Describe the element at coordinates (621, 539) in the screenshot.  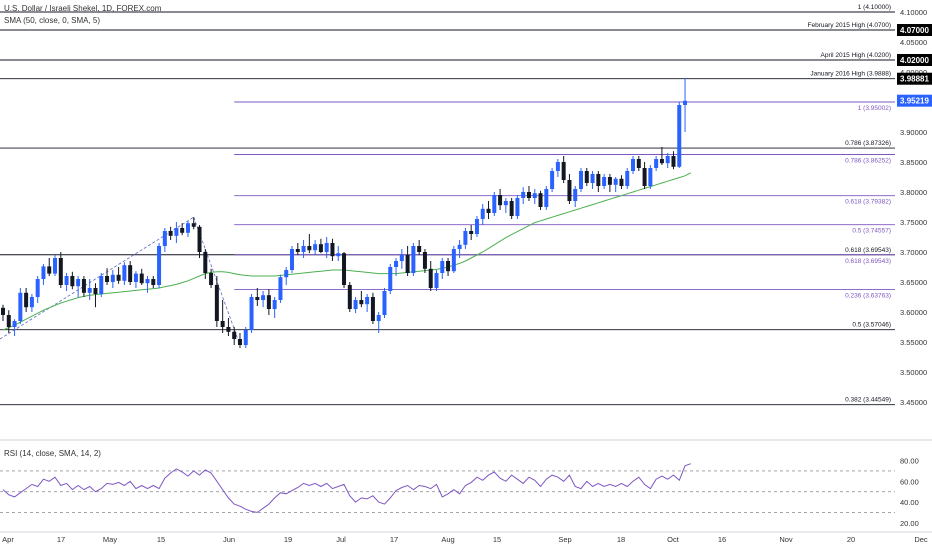
I see `time-tick-label: 18` at that location.